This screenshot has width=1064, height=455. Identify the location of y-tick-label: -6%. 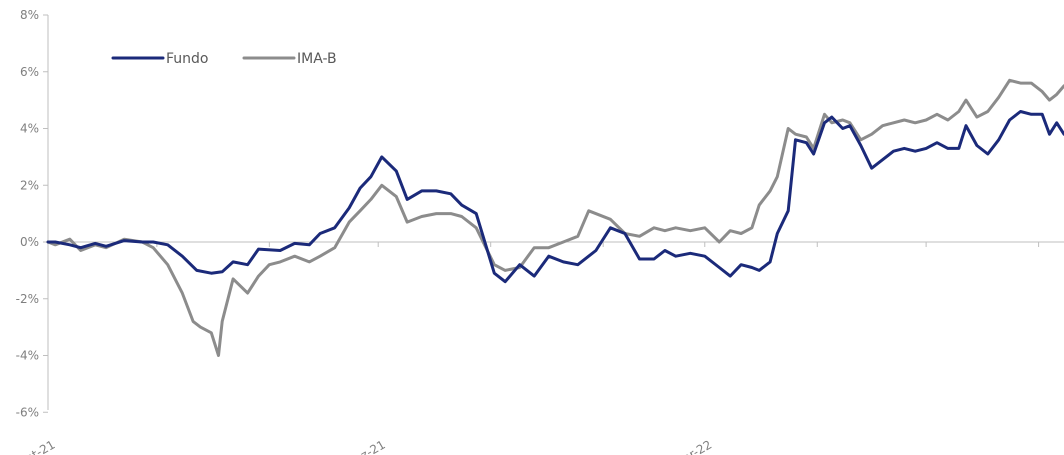
(27, 412).